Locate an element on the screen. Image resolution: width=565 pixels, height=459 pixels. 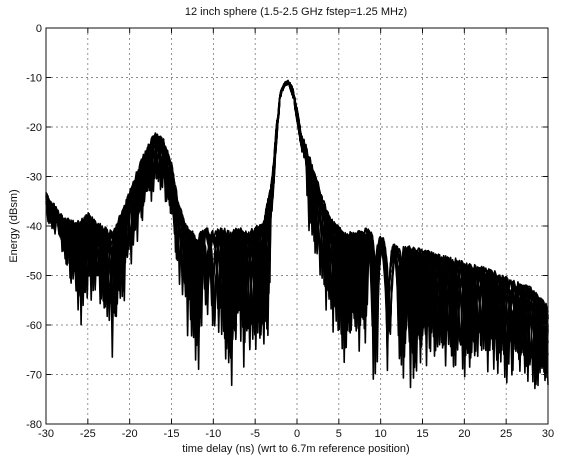
y-tick-label: -80 is located at coordinates (34, 425).